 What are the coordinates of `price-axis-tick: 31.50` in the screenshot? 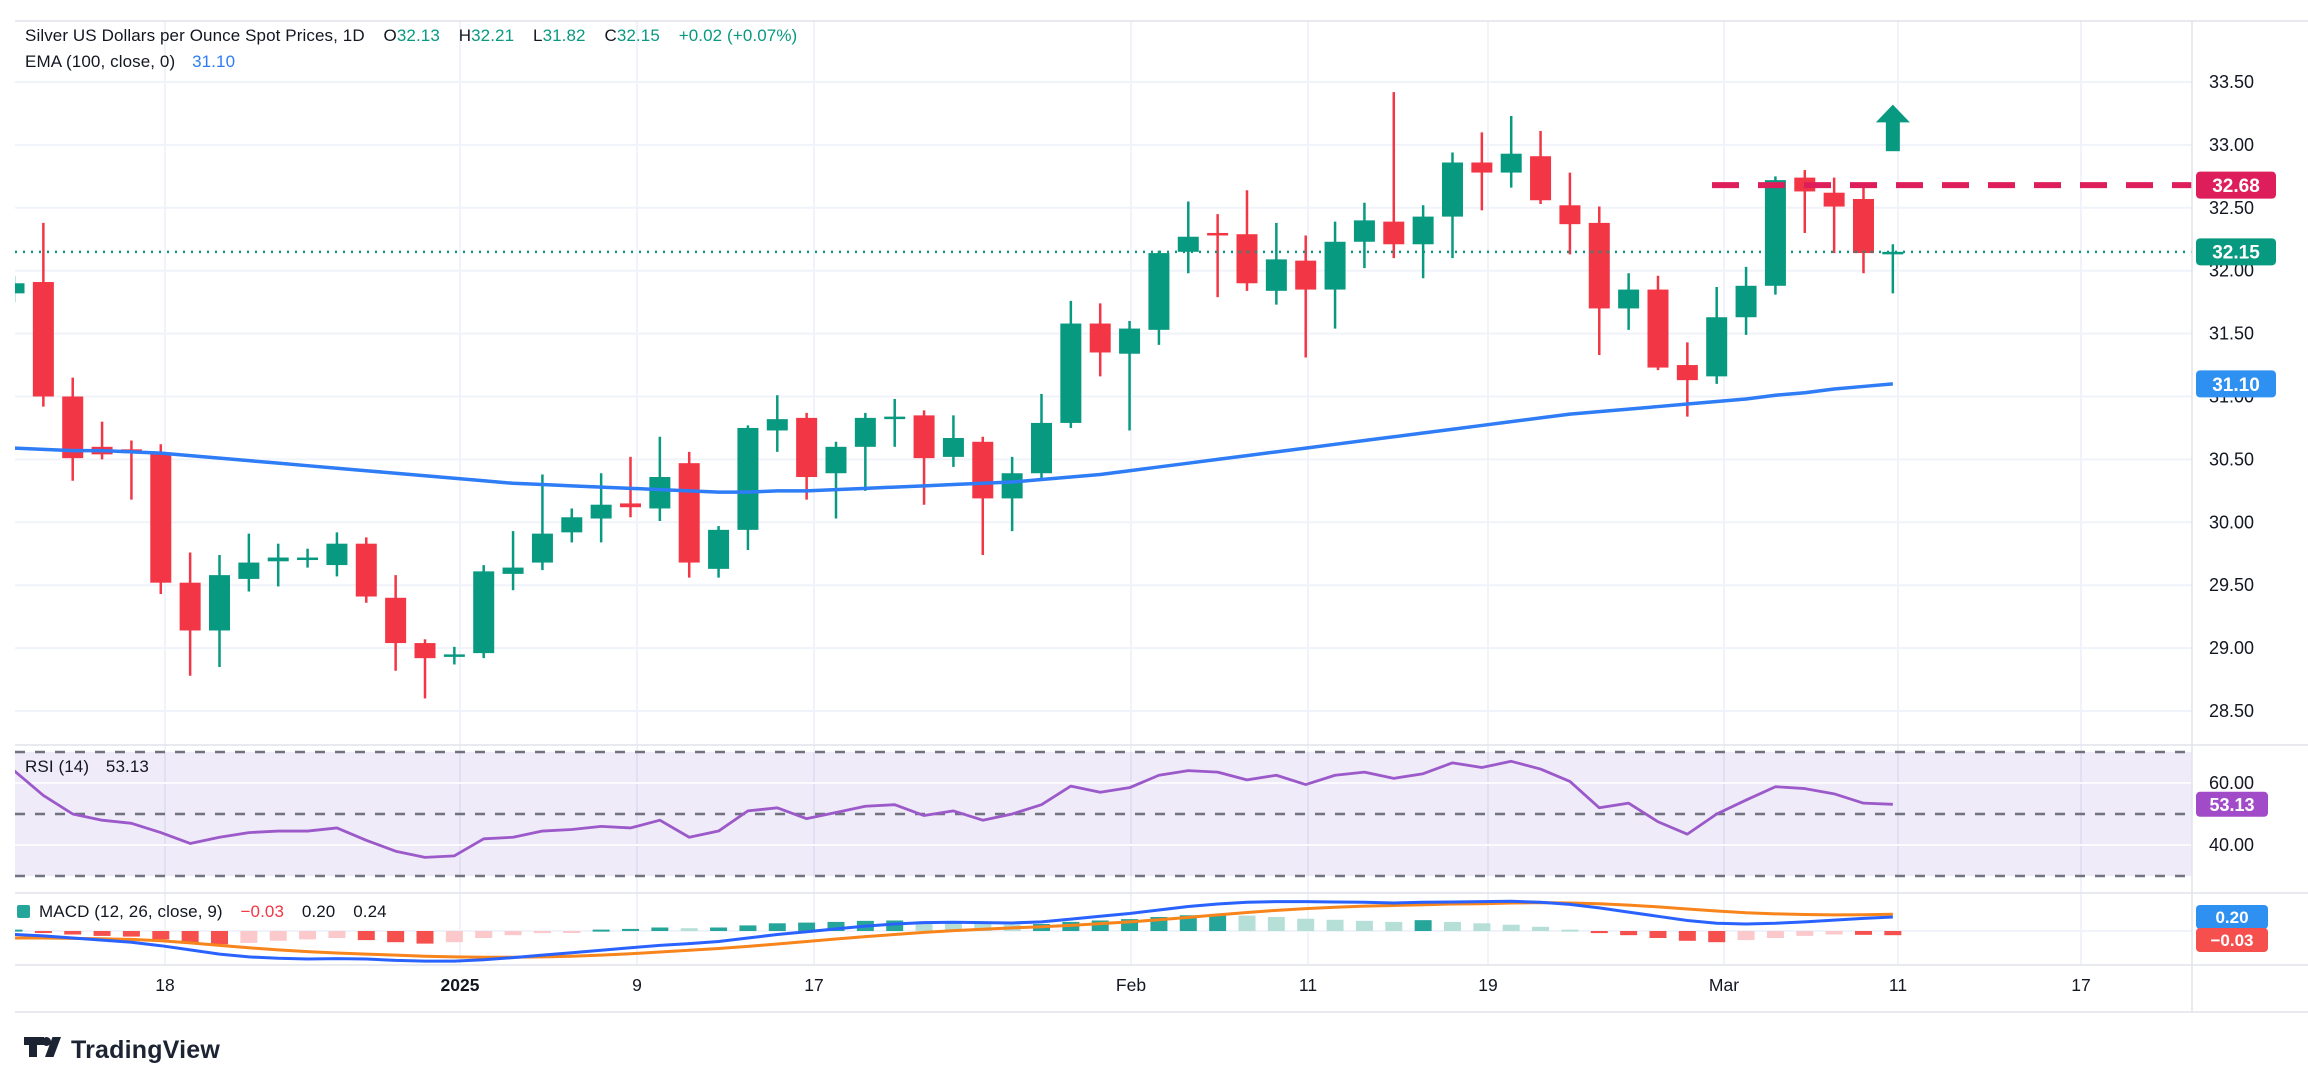 It's located at (2231, 334).